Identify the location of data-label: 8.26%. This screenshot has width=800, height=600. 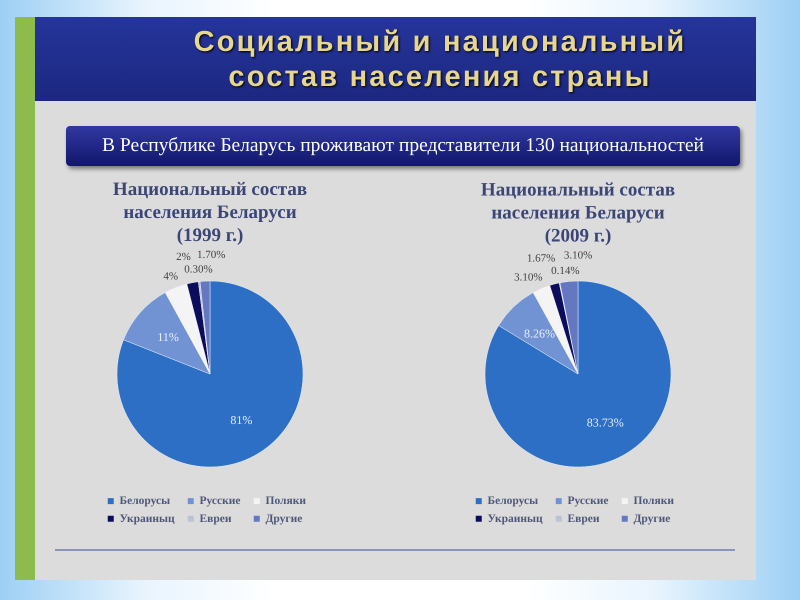
(539, 333).